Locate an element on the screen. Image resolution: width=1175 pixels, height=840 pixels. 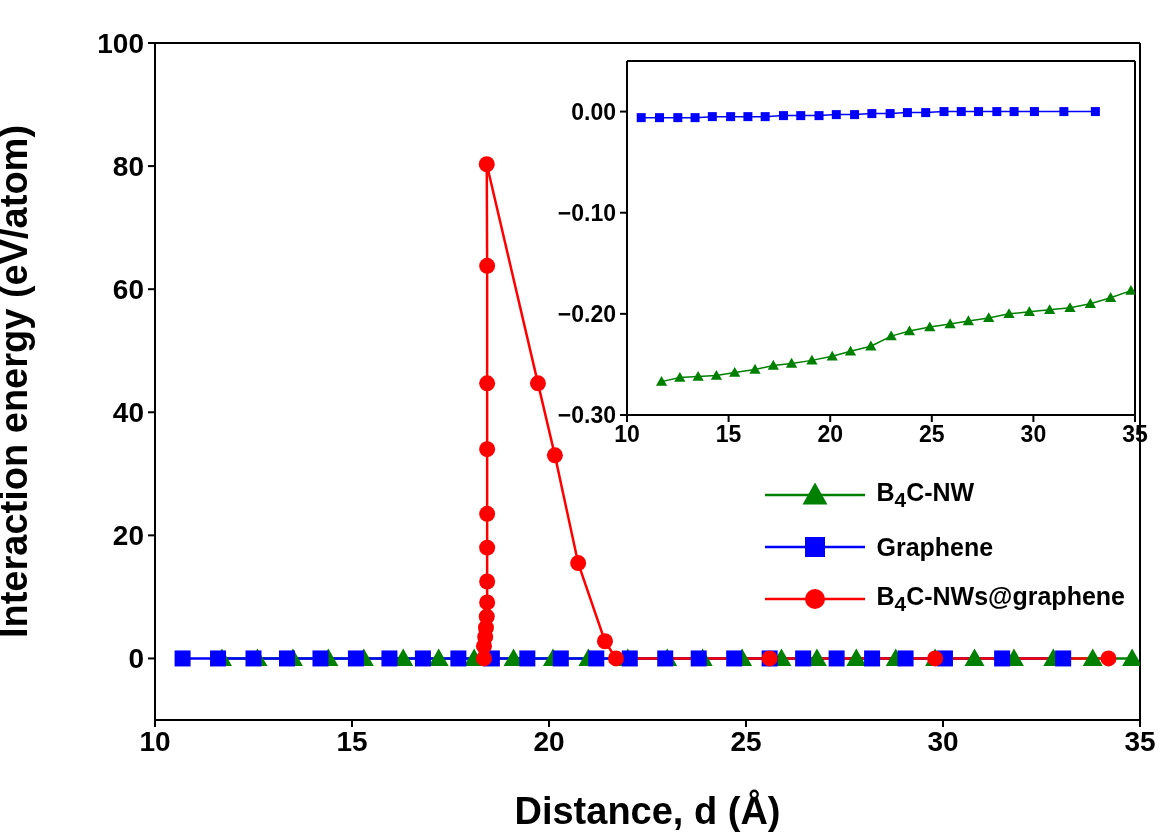
x-tick-label: 35 is located at coordinates (1140, 741).